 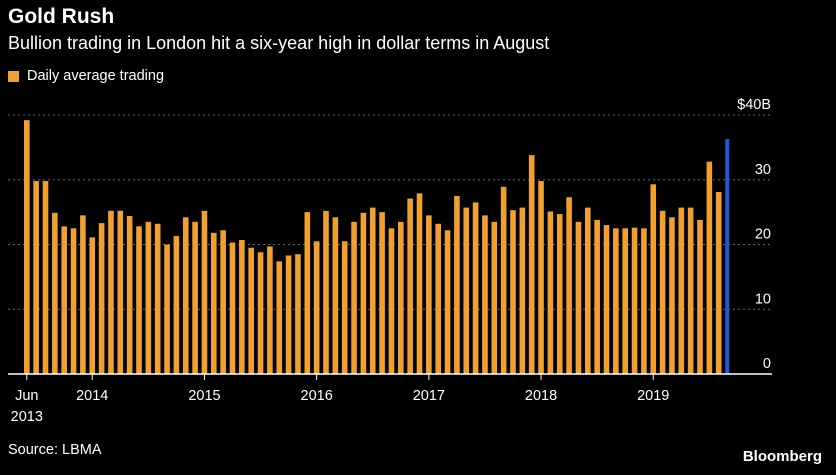 What do you see at coordinates (767, 364) in the screenshot?
I see `y-tick-label: 0` at bounding box center [767, 364].